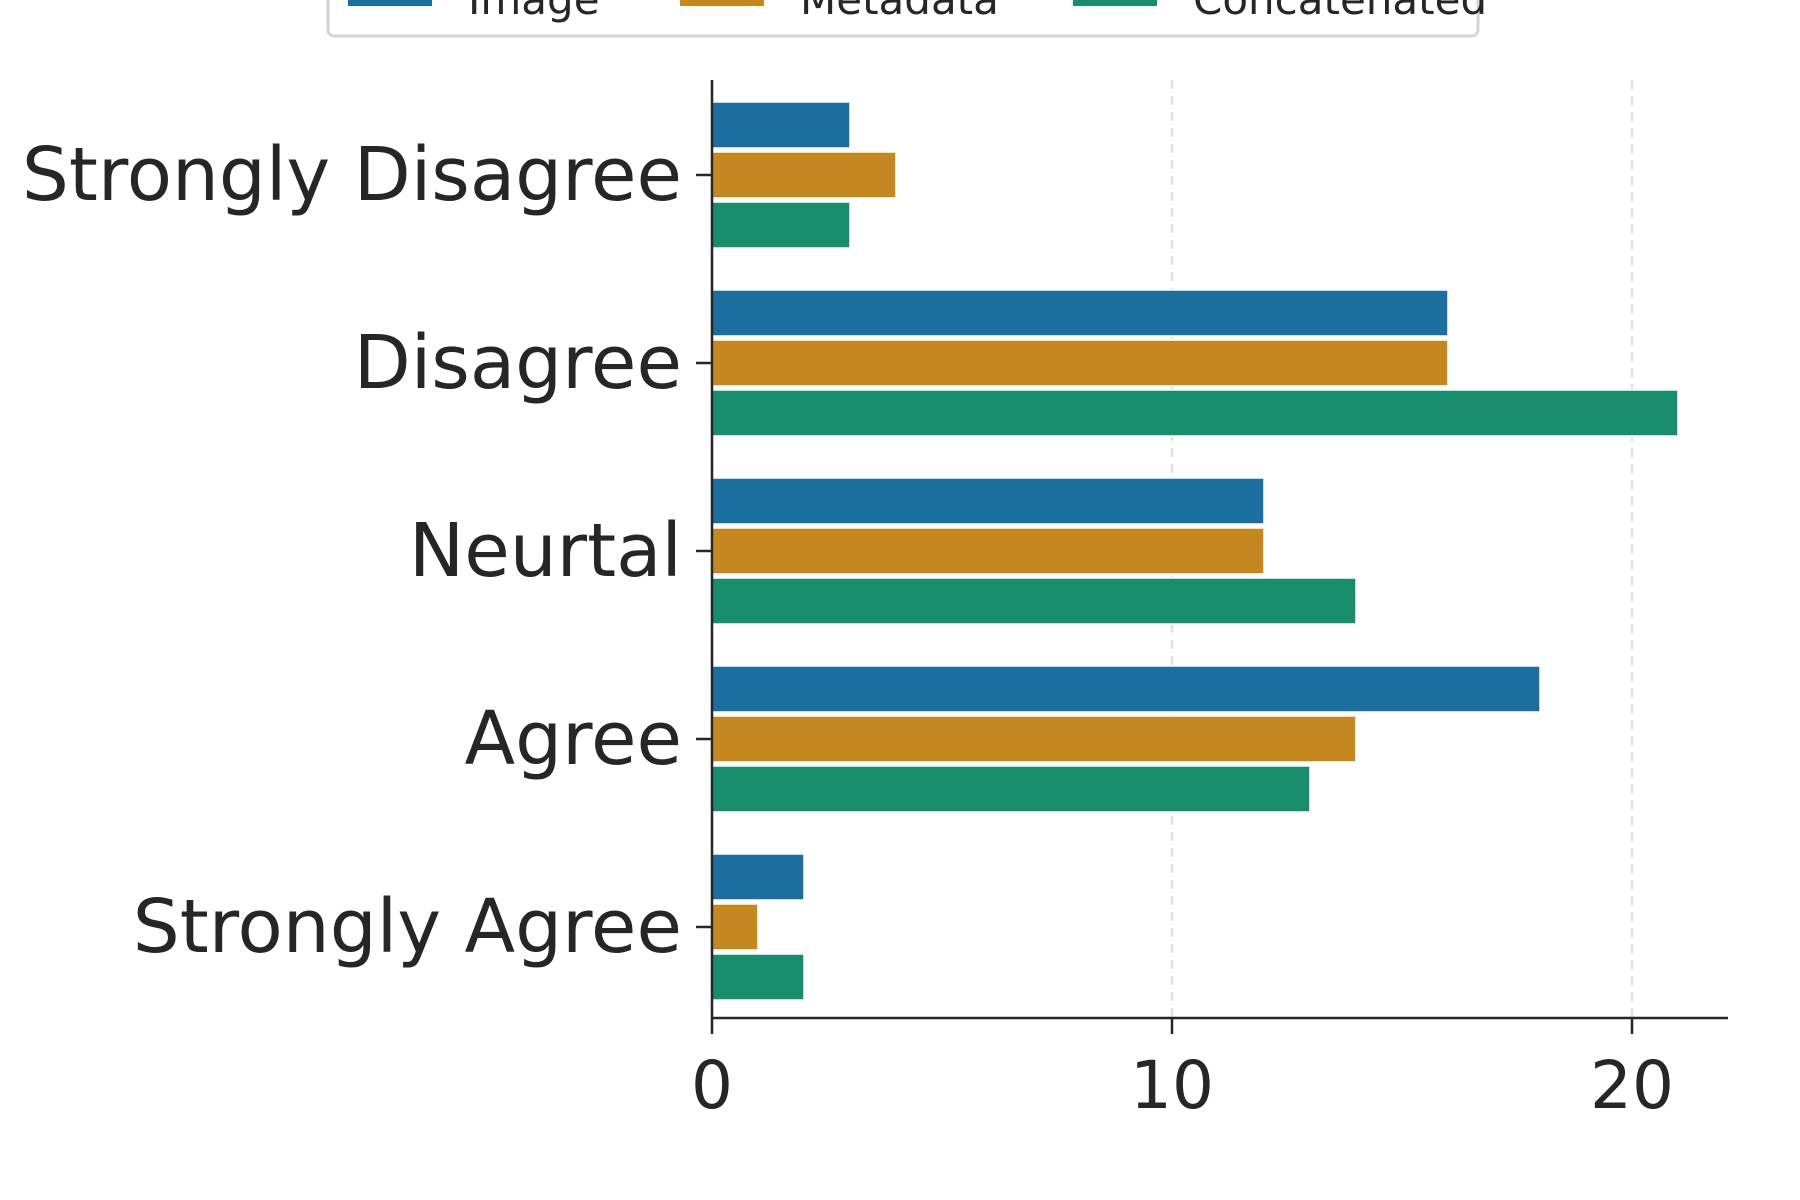  Describe the element at coordinates (407, 927) in the screenshot. I see `y-tick-label: Strongly Agree` at that location.